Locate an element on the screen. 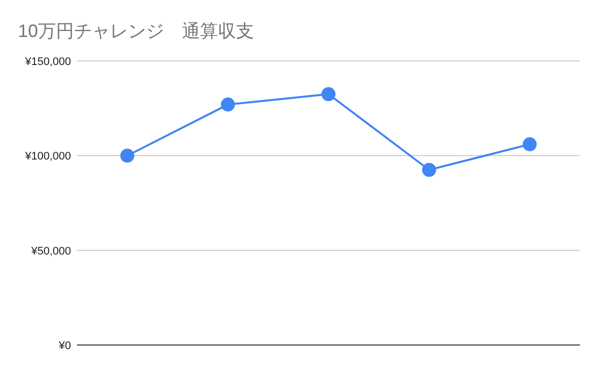 The image size is (600, 371). y-tick-label: ¥0 is located at coordinates (64, 346).